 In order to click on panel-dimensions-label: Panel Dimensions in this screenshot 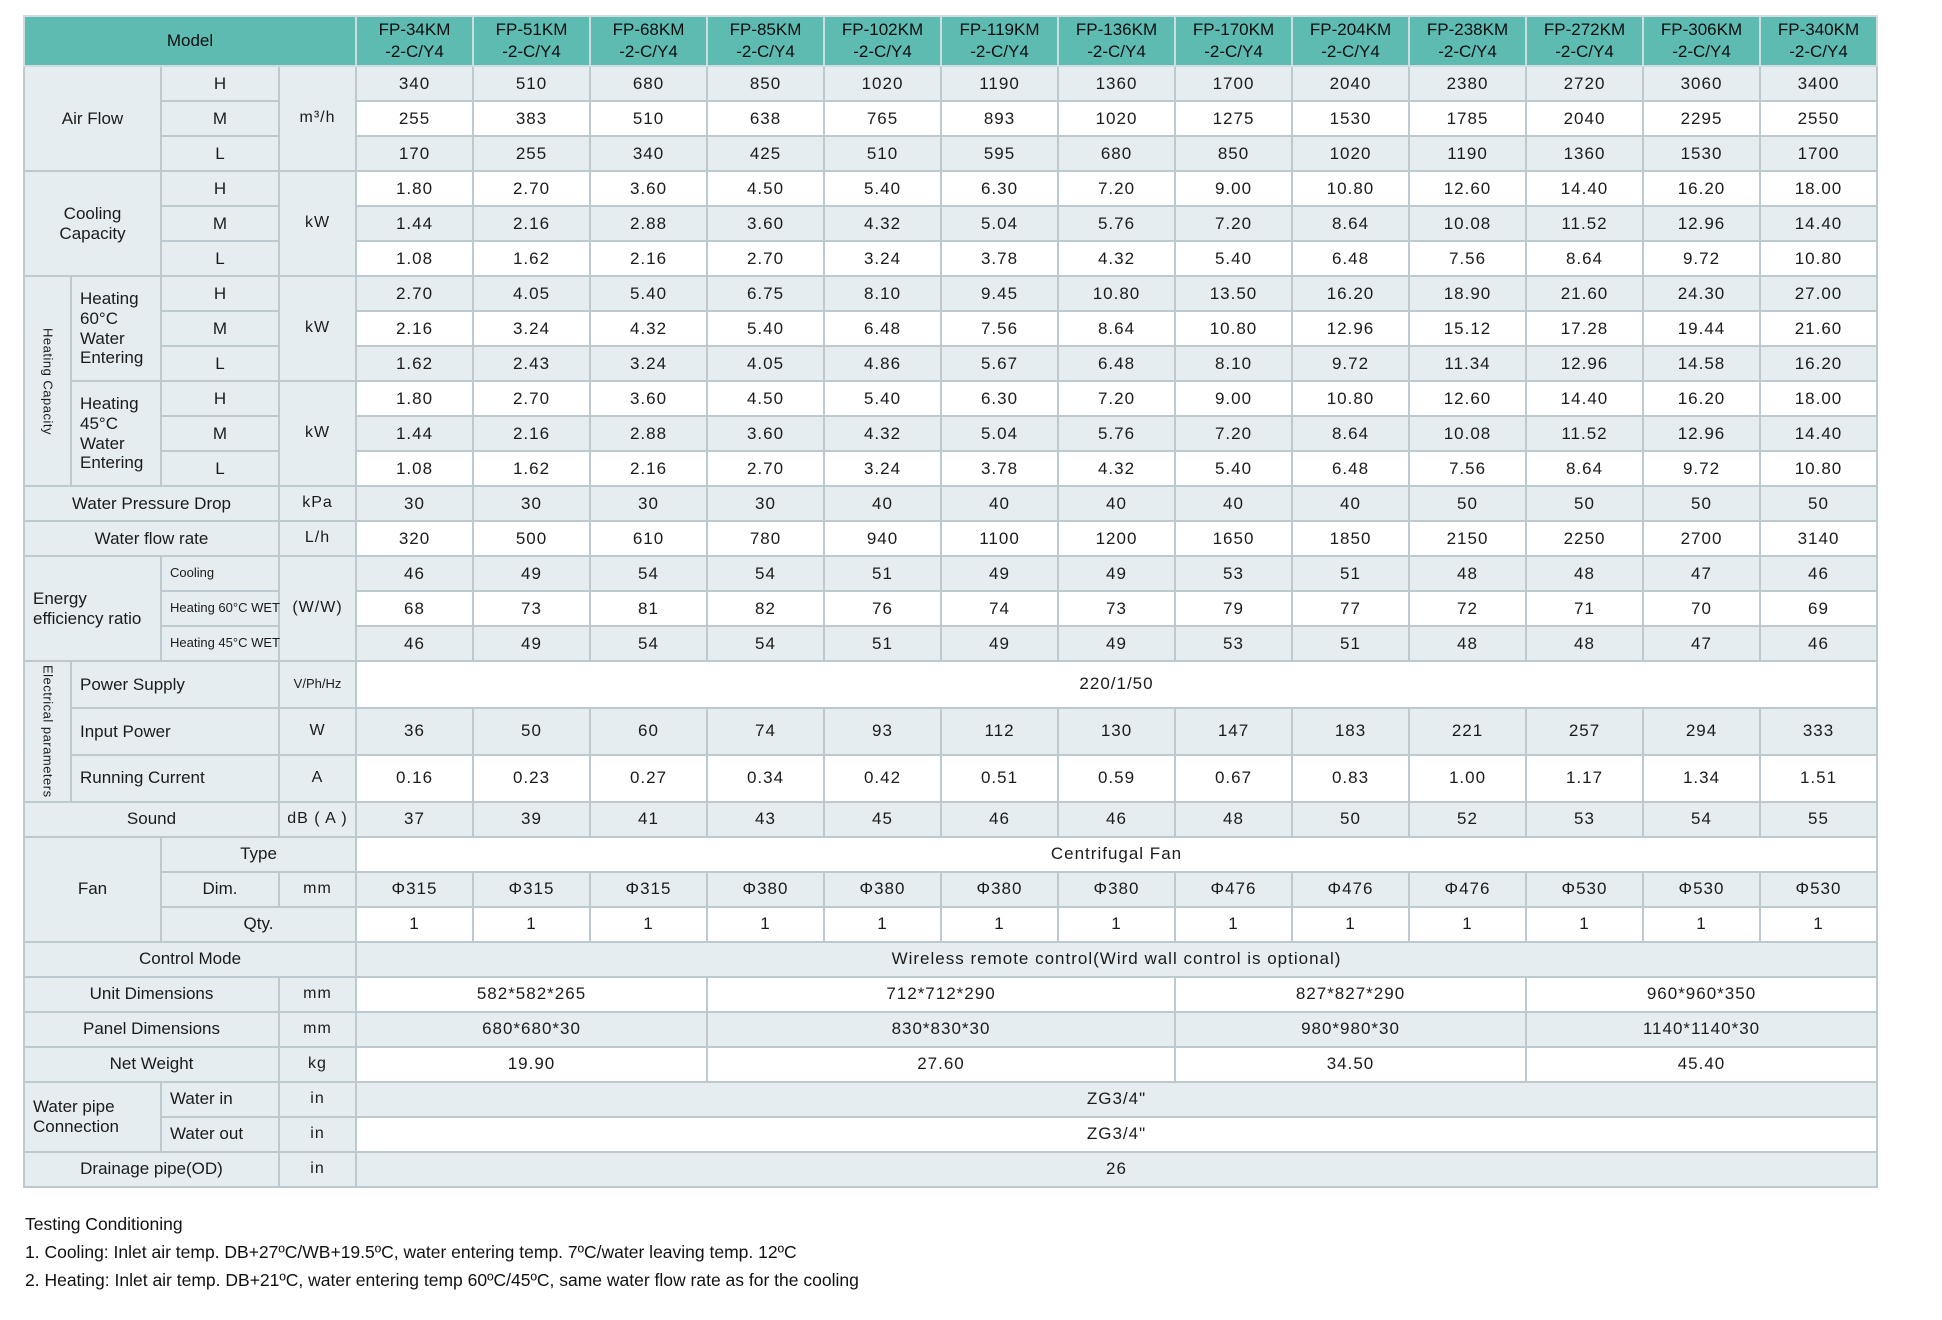, I will do `click(151, 1029)`.